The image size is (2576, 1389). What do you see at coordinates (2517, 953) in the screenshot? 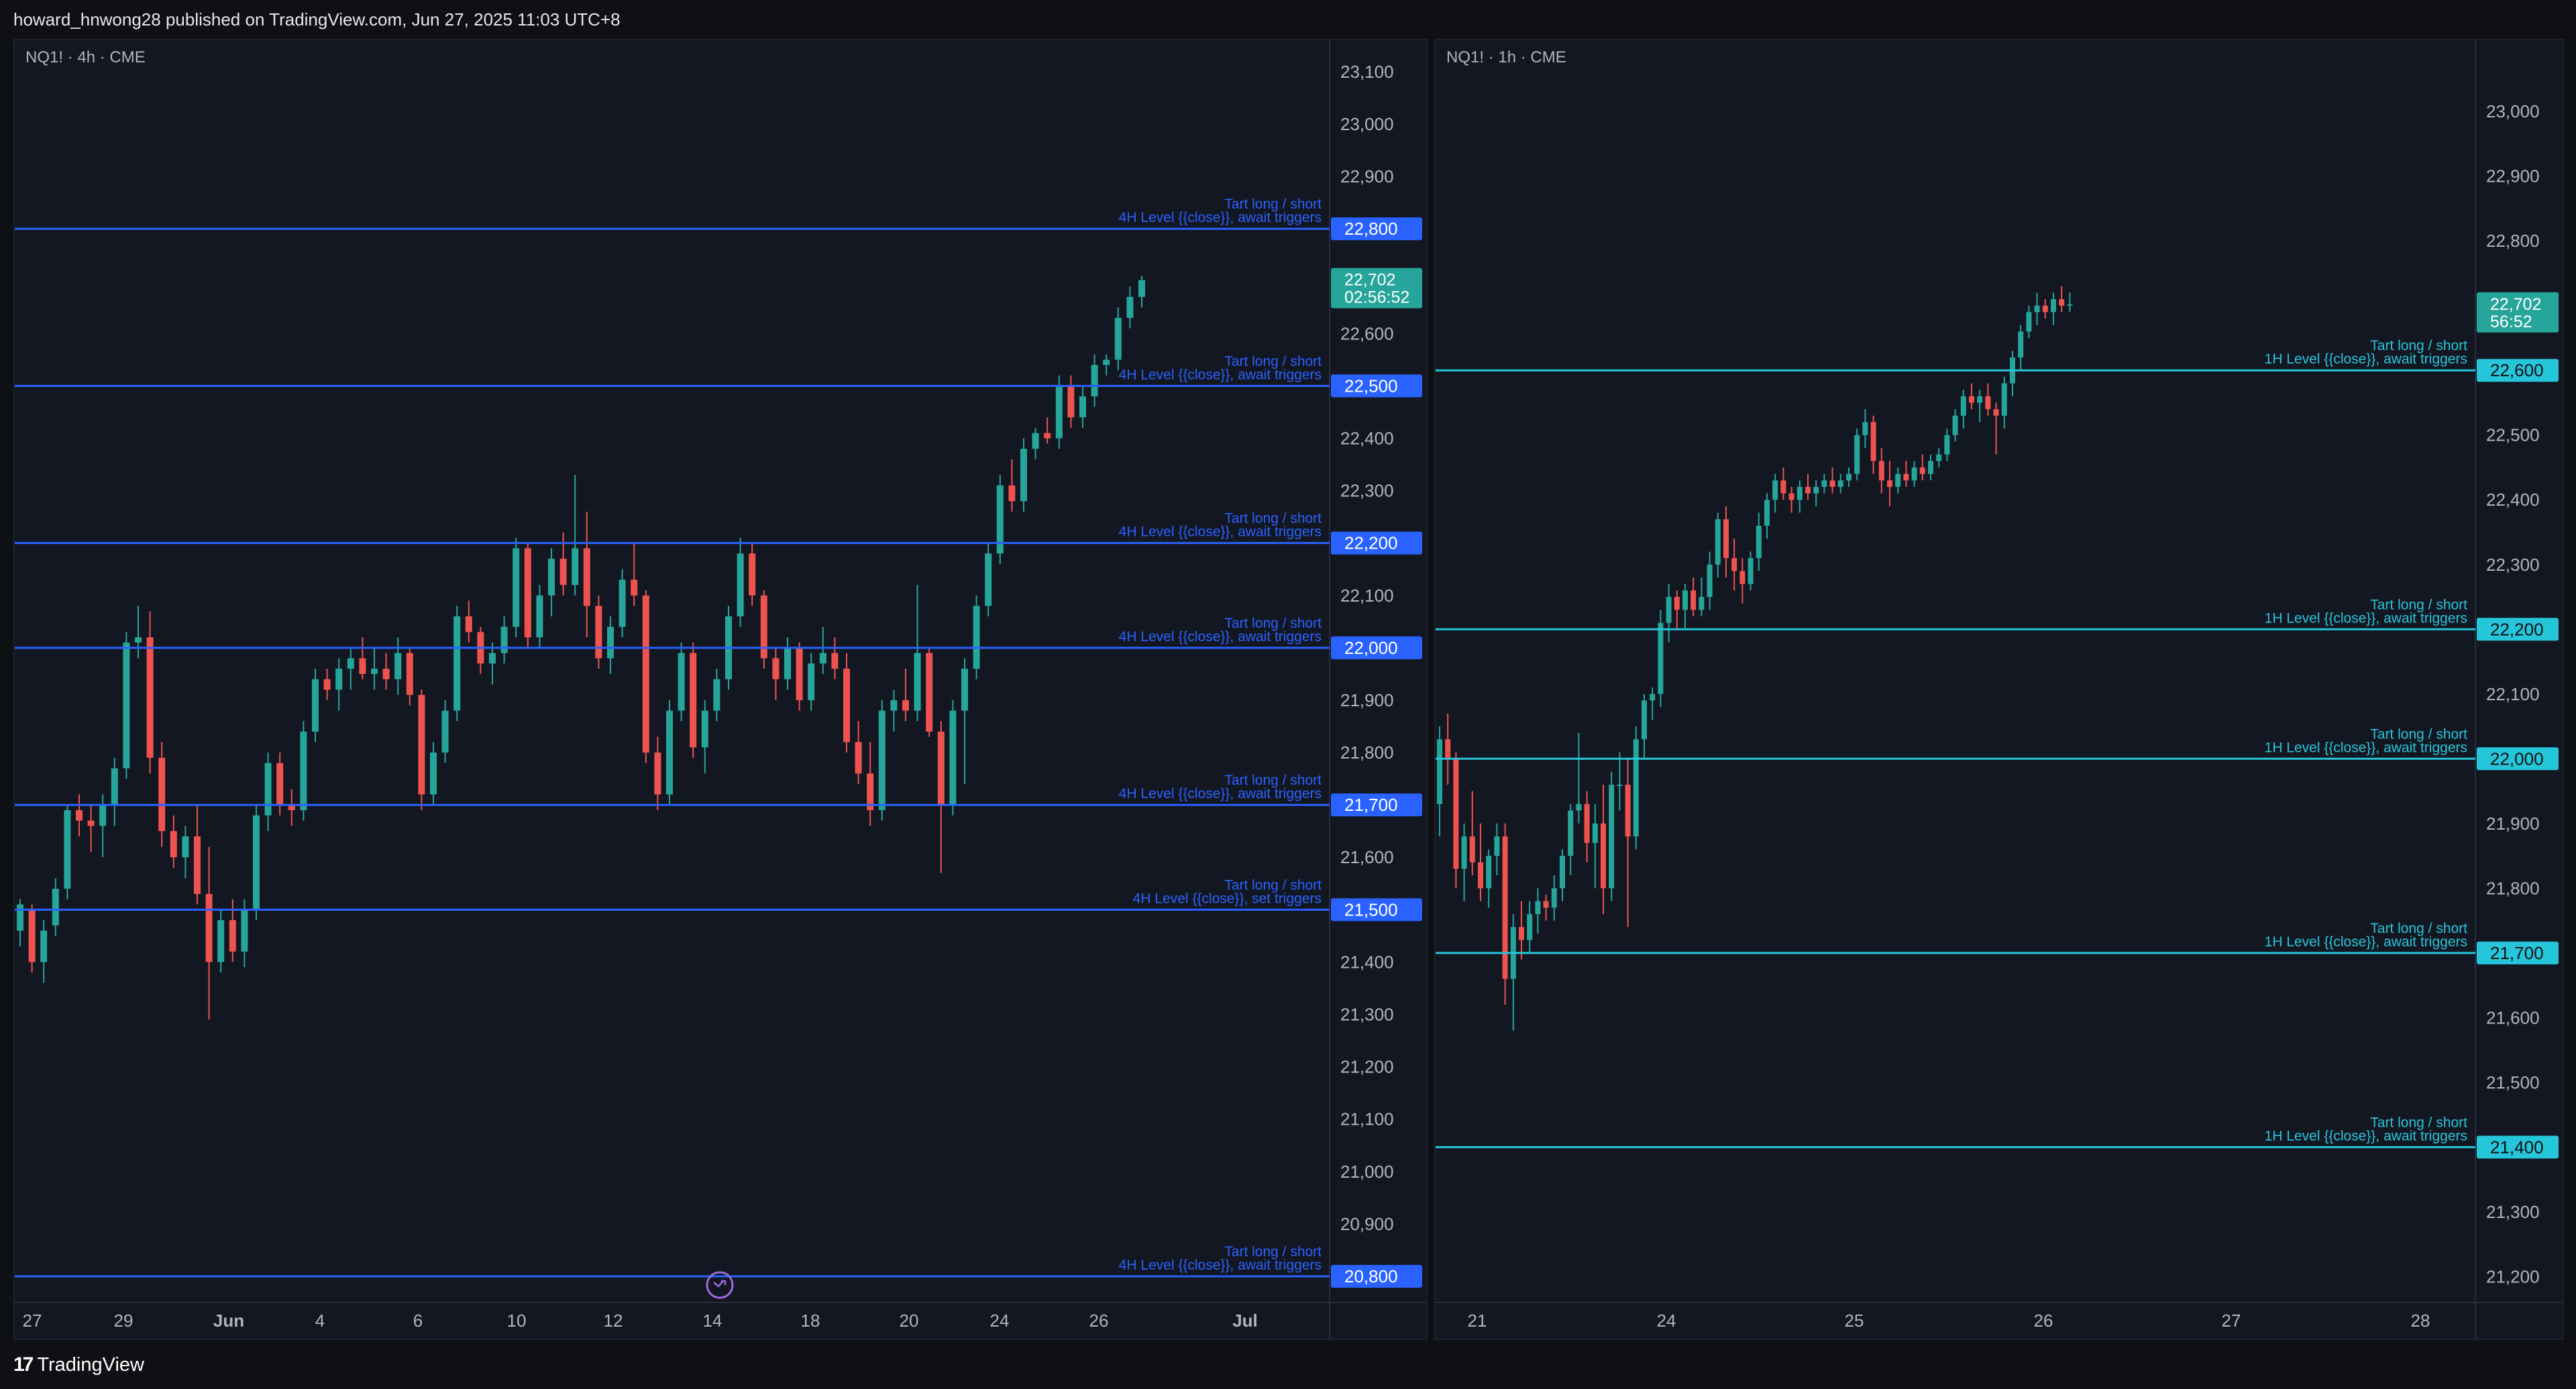
I see `level-price-tag-text: 21,700` at bounding box center [2517, 953].